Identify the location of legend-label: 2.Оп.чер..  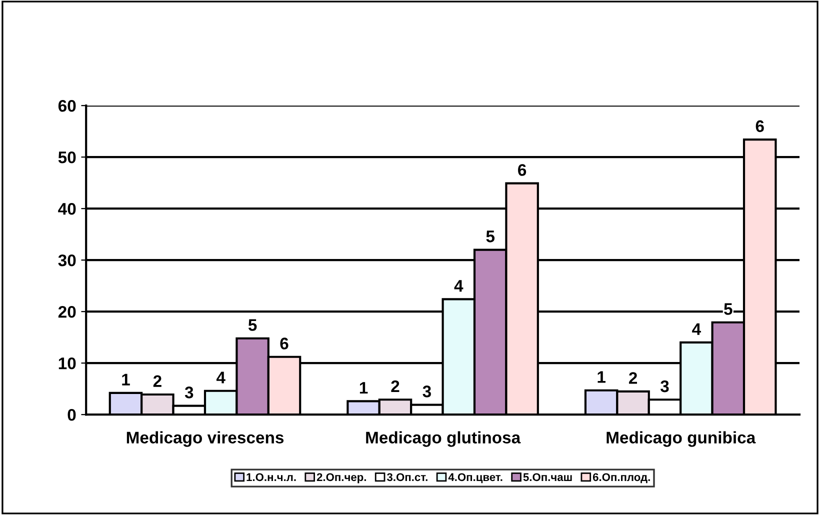
(341, 478).